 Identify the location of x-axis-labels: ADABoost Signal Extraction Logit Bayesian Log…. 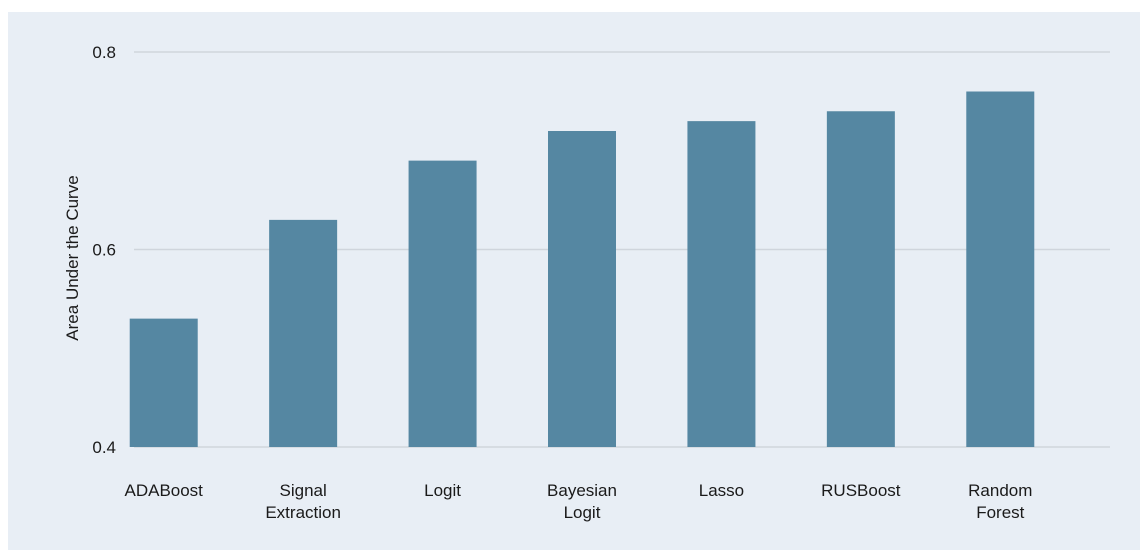
(578, 501).